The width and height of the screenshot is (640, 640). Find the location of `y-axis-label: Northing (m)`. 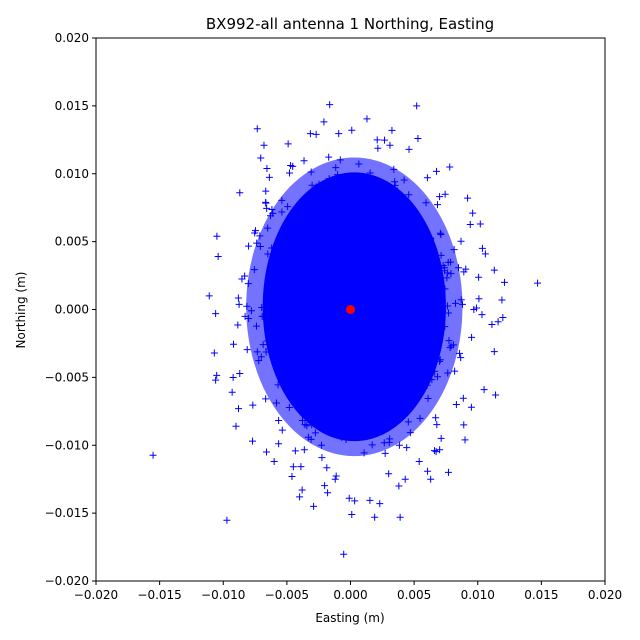

y-axis-label: Northing (m) is located at coordinates (21, 310).